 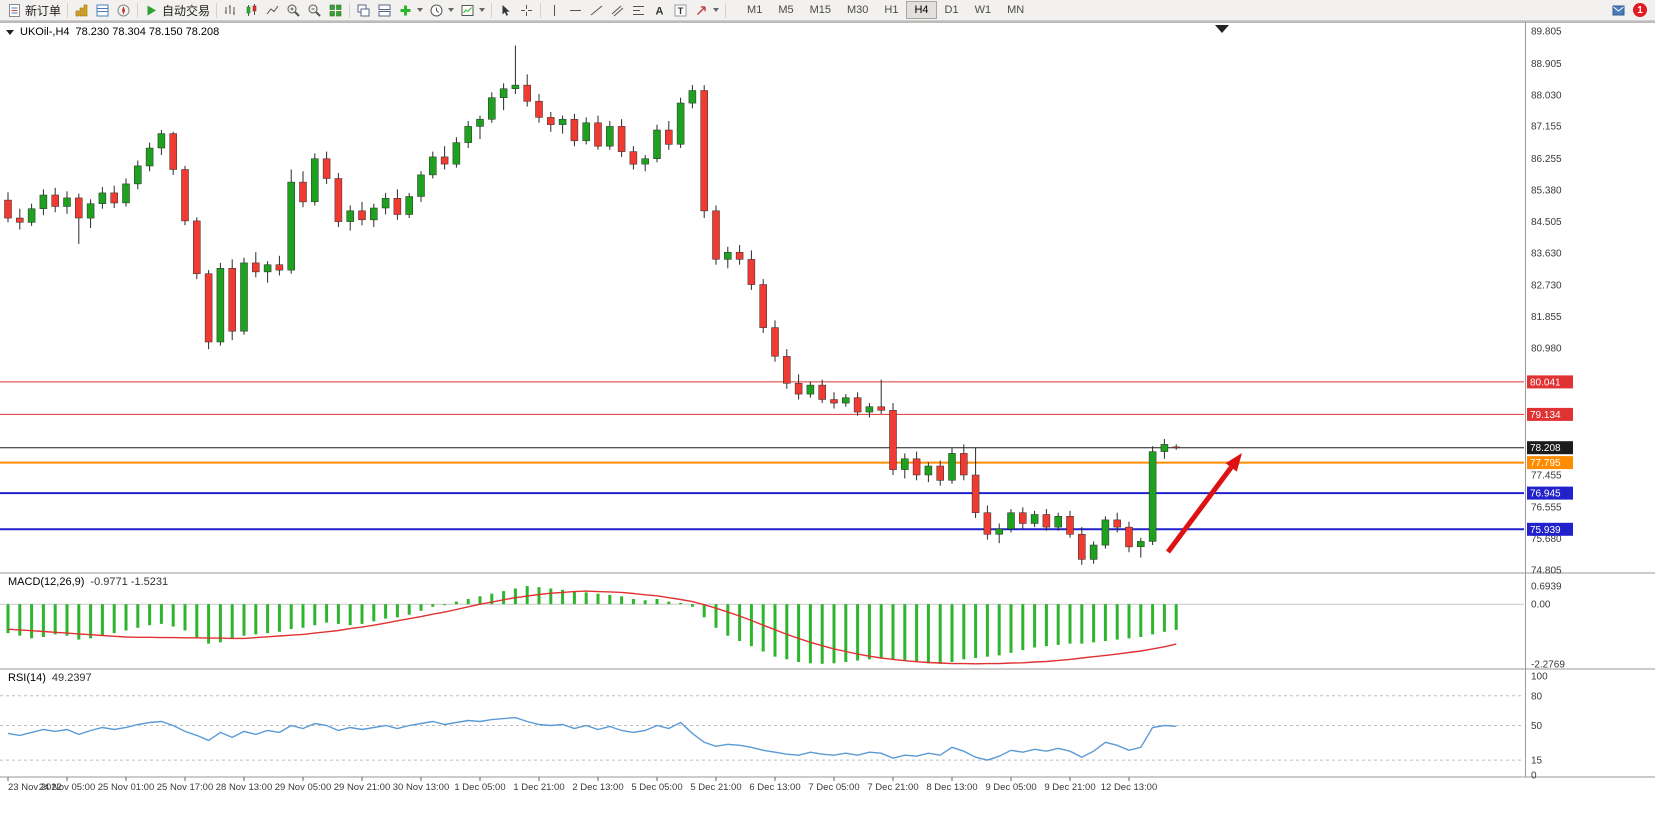 I want to click on svg-text: 88.905, so click(x=1546, y=64).